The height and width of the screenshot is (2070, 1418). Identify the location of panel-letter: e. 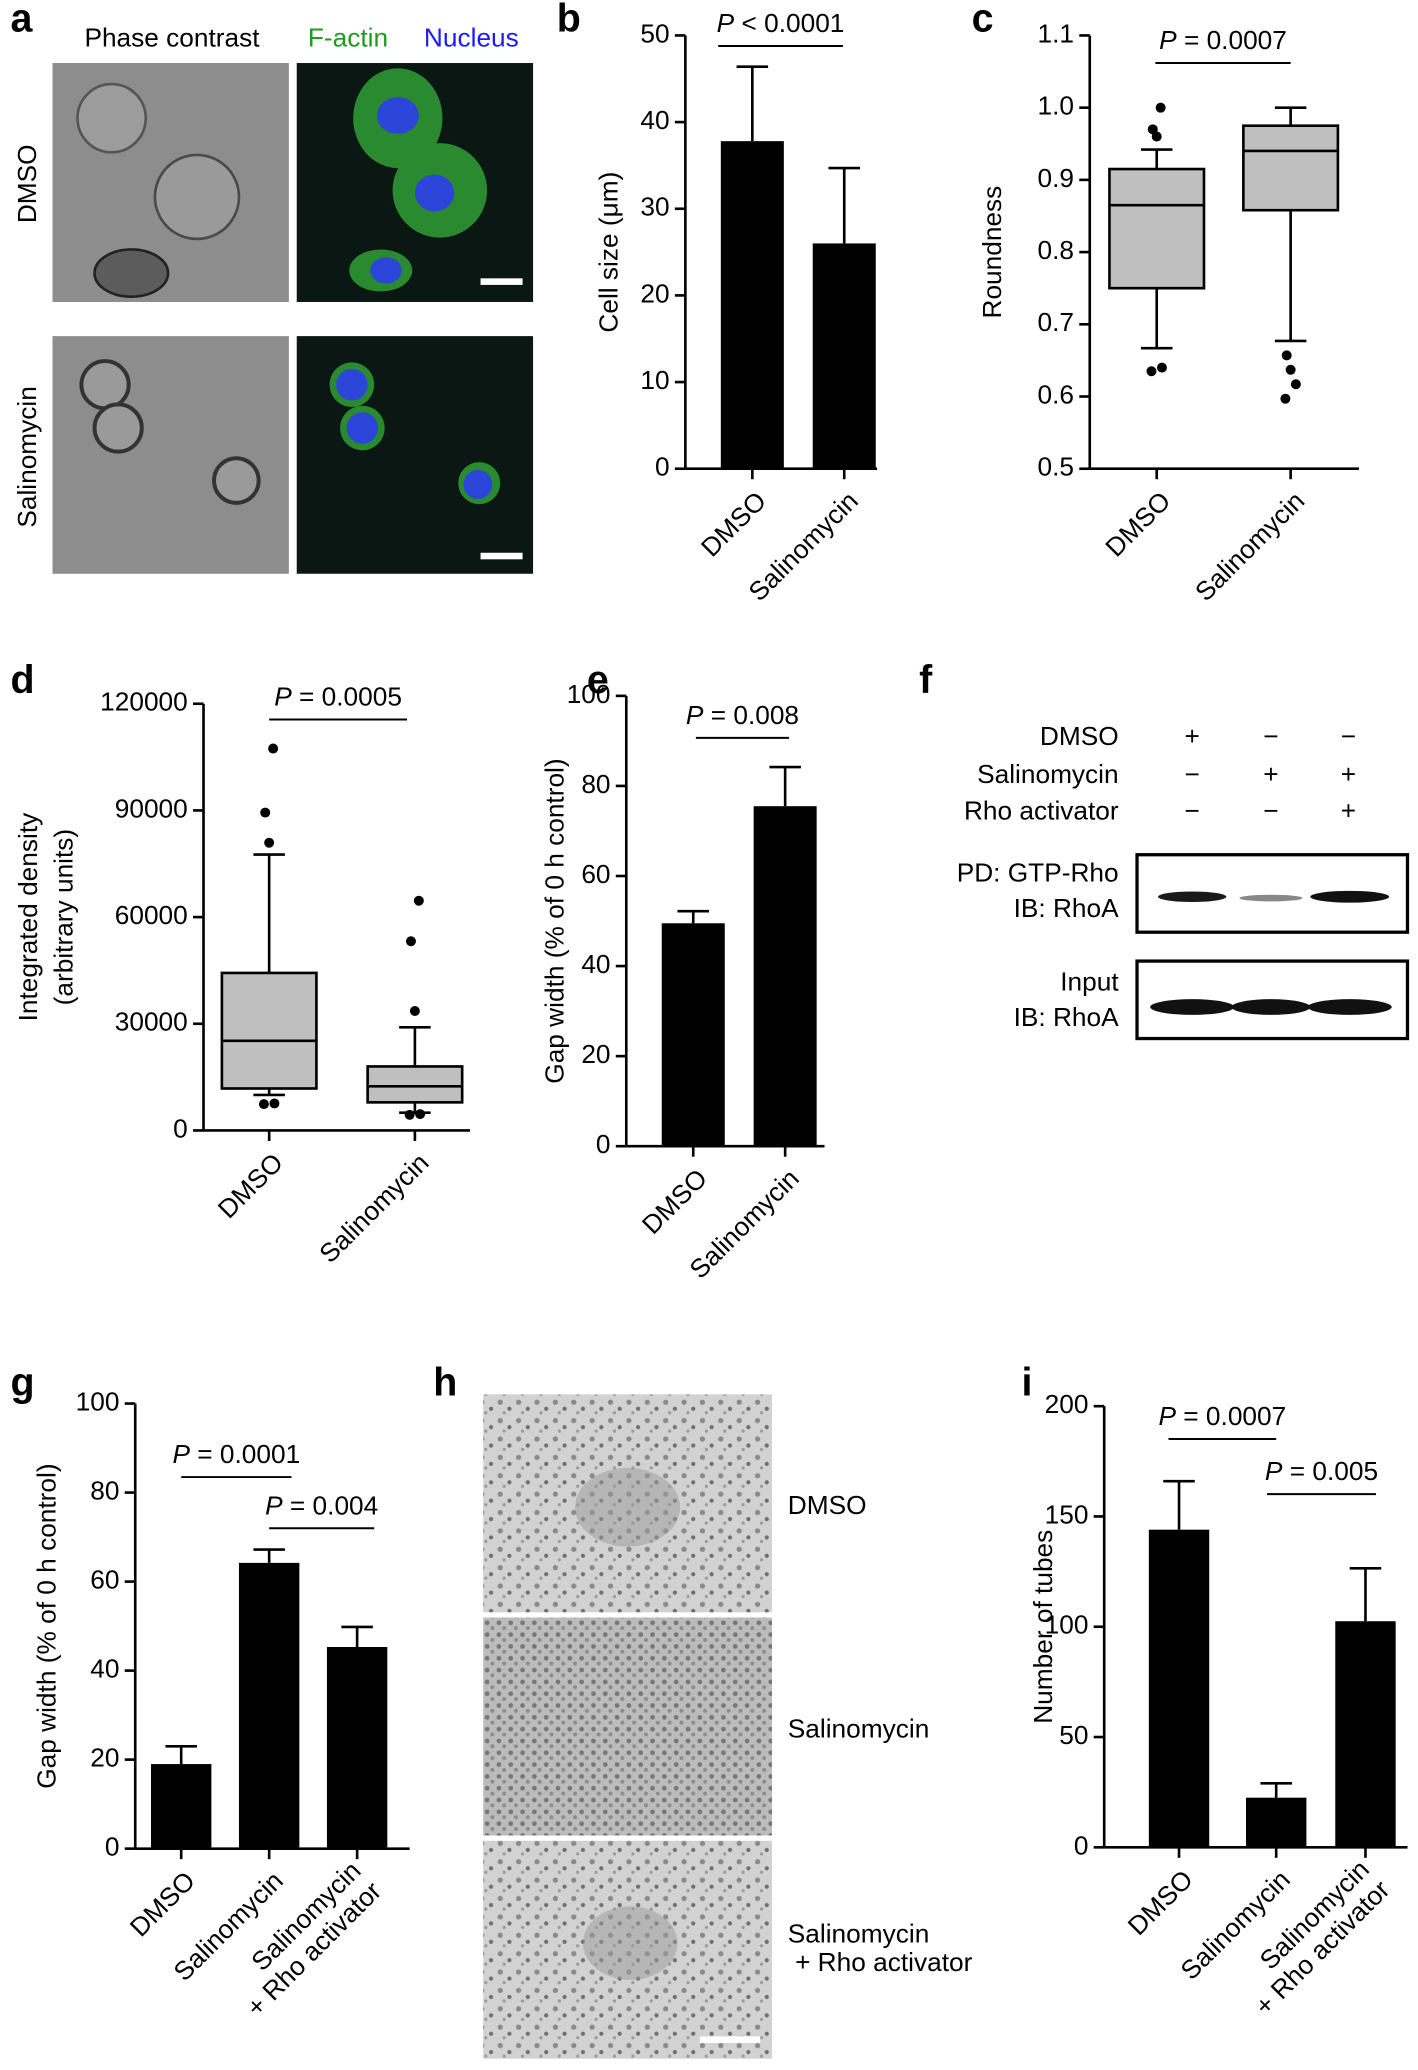
(598, 680).